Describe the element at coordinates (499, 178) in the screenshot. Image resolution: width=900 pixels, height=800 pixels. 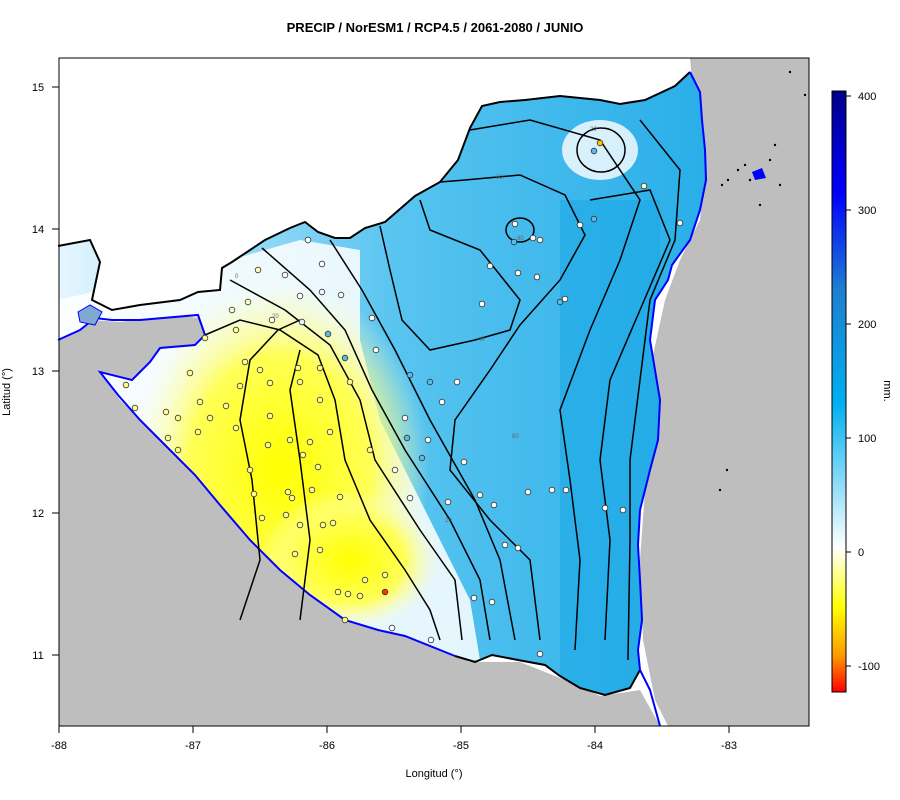
I see `contour-label: 60` at that location.